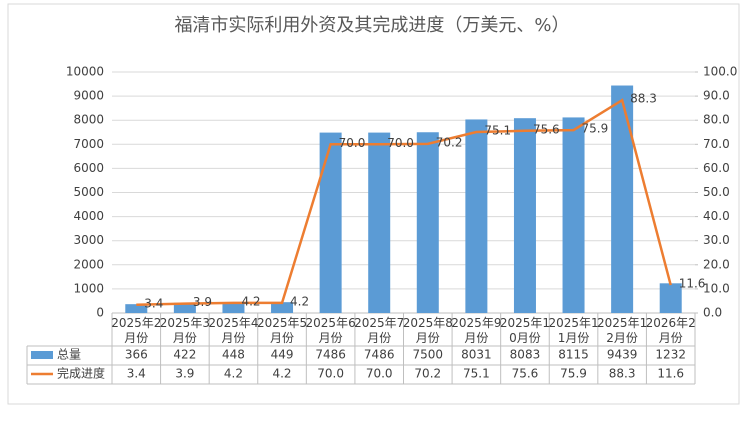 The image size is (744, 432). Describe the element at coordinates (573, 355) in the screenshot. I see `table-value: 8115` at that location.